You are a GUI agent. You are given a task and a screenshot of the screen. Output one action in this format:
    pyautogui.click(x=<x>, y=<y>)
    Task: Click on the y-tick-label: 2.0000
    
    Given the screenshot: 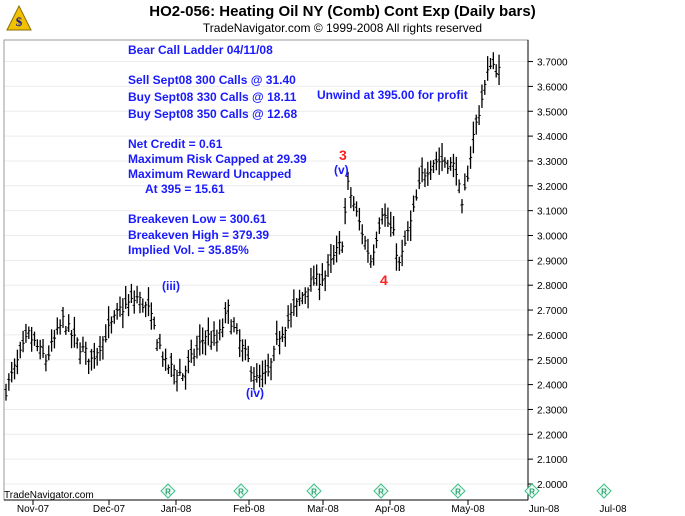 What is the action you would take?
    pyautogui.click(x=552, y=485)
    